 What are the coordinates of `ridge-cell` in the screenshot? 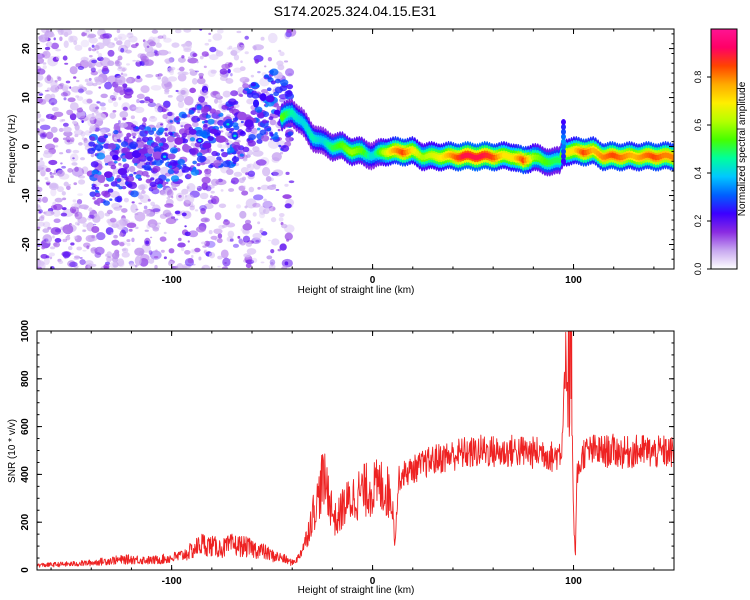 It's located at (308, 131).